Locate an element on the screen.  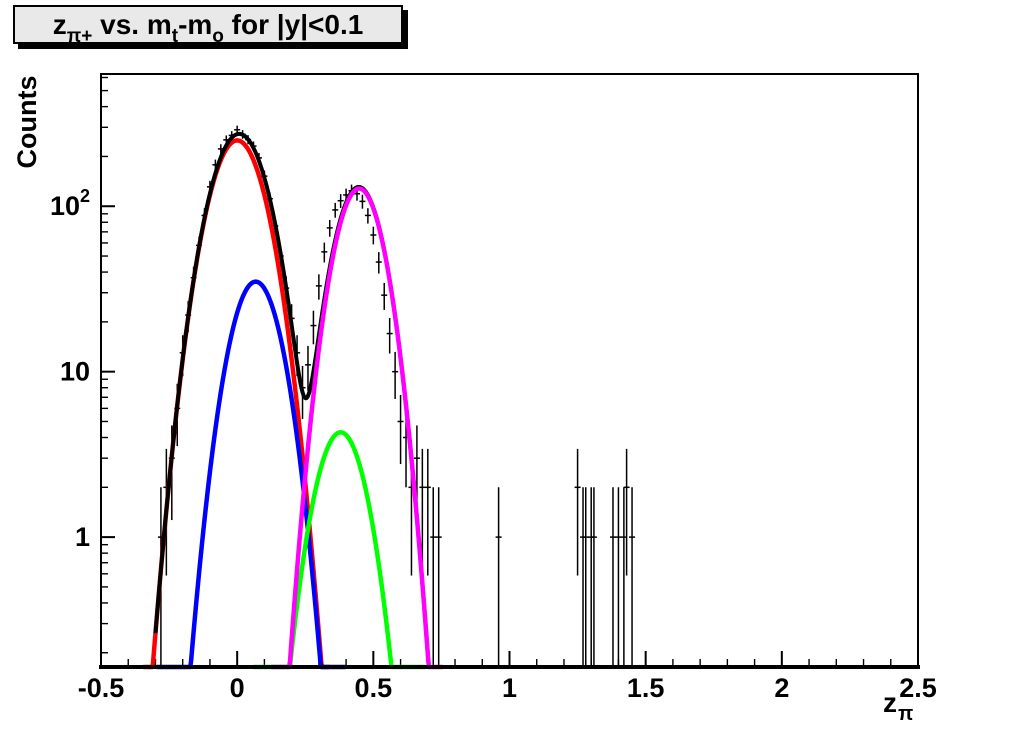
x-tick-label: 1.5 is located at coordinates (646, 688).